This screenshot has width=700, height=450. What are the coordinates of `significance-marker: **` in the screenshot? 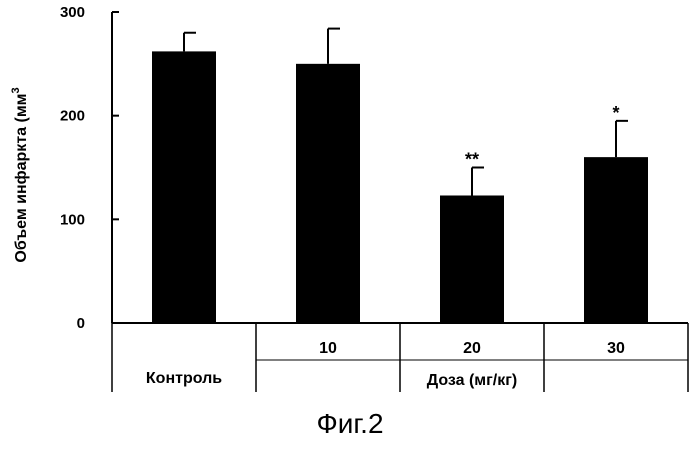 It's located at (472, 160).